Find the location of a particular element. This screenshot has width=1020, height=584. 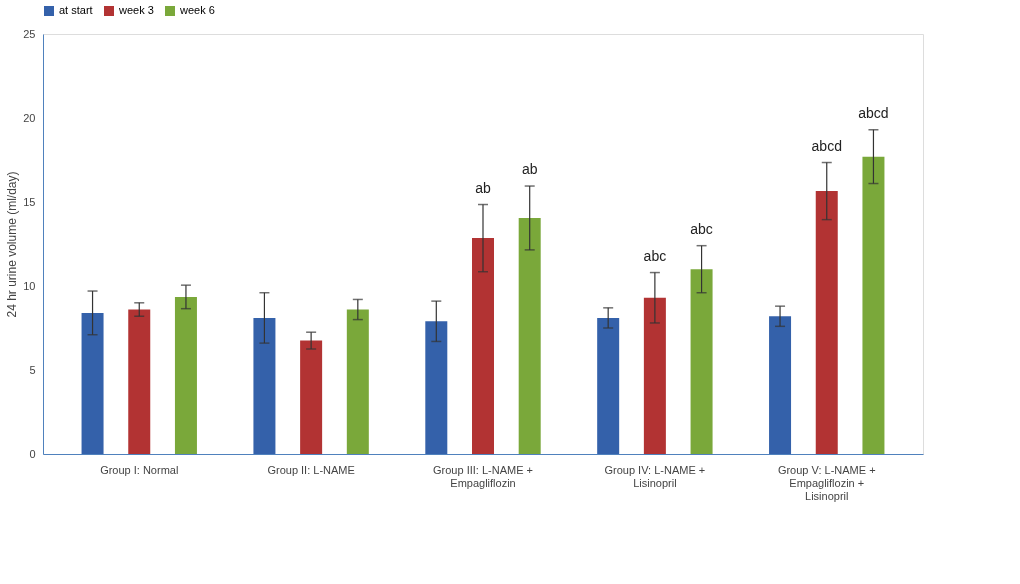

x-tick-label: Group V: L-NAME + Empagliflozin + Lisinopril is located at coordinates (826, 482).